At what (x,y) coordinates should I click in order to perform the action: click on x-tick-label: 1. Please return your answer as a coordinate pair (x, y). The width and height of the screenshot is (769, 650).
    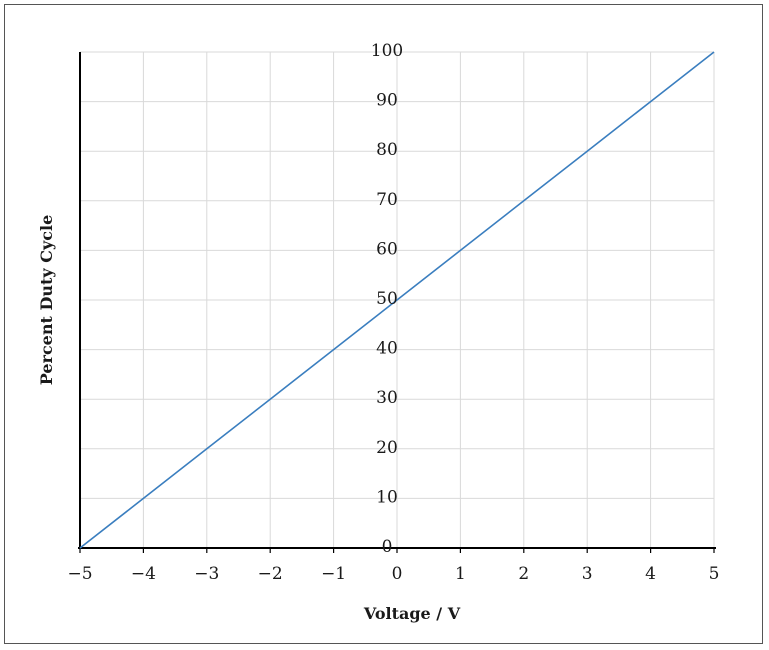
    Looking at the image, I should click on (460, 574).